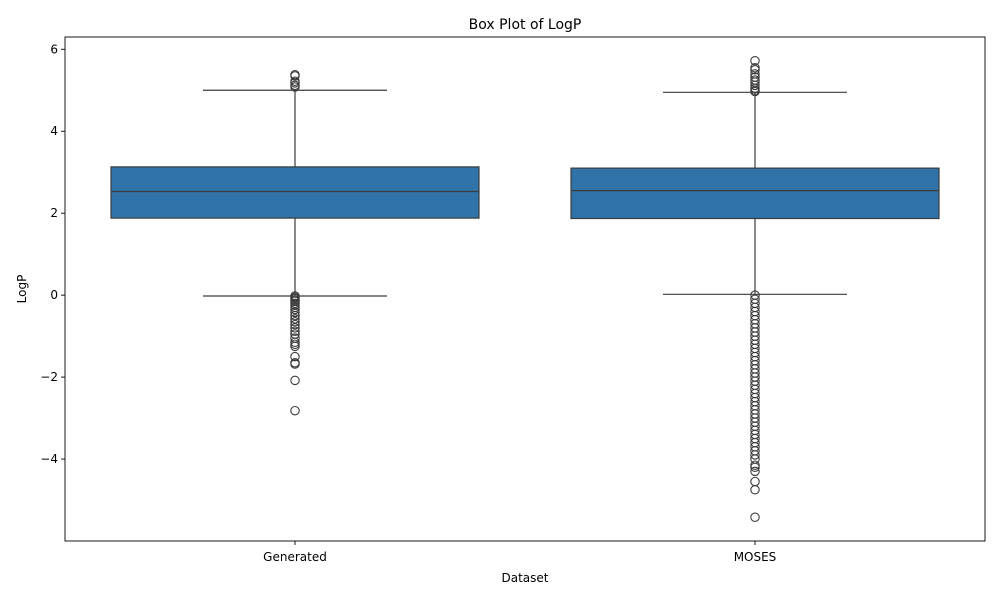 Image resolution: width=1000 pixels, height=600 pixels. What do you see at coordinates (295, 192) in the screenshot?
I see `box-generated` at bounding box center [295, 192].